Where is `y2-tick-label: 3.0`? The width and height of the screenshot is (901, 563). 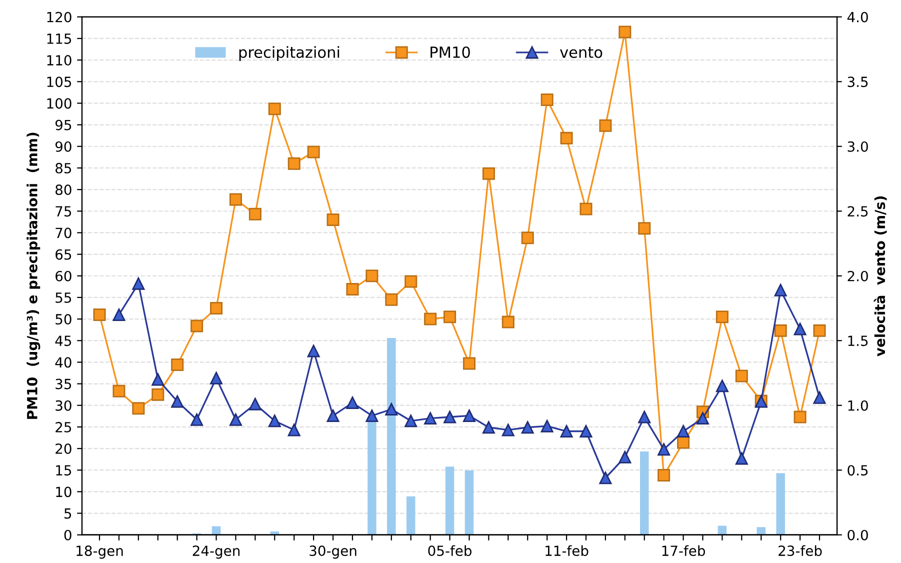 y2-tick-label: 3.0 is located at coordinates (858, 146).